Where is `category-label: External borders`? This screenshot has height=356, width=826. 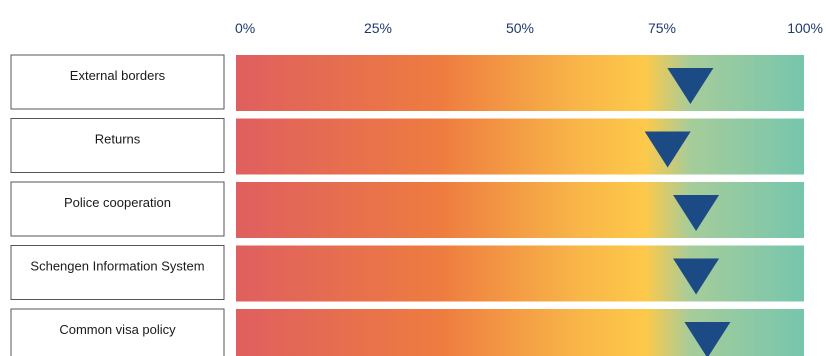
category-label: External borders is located at coordinates (118, 75).